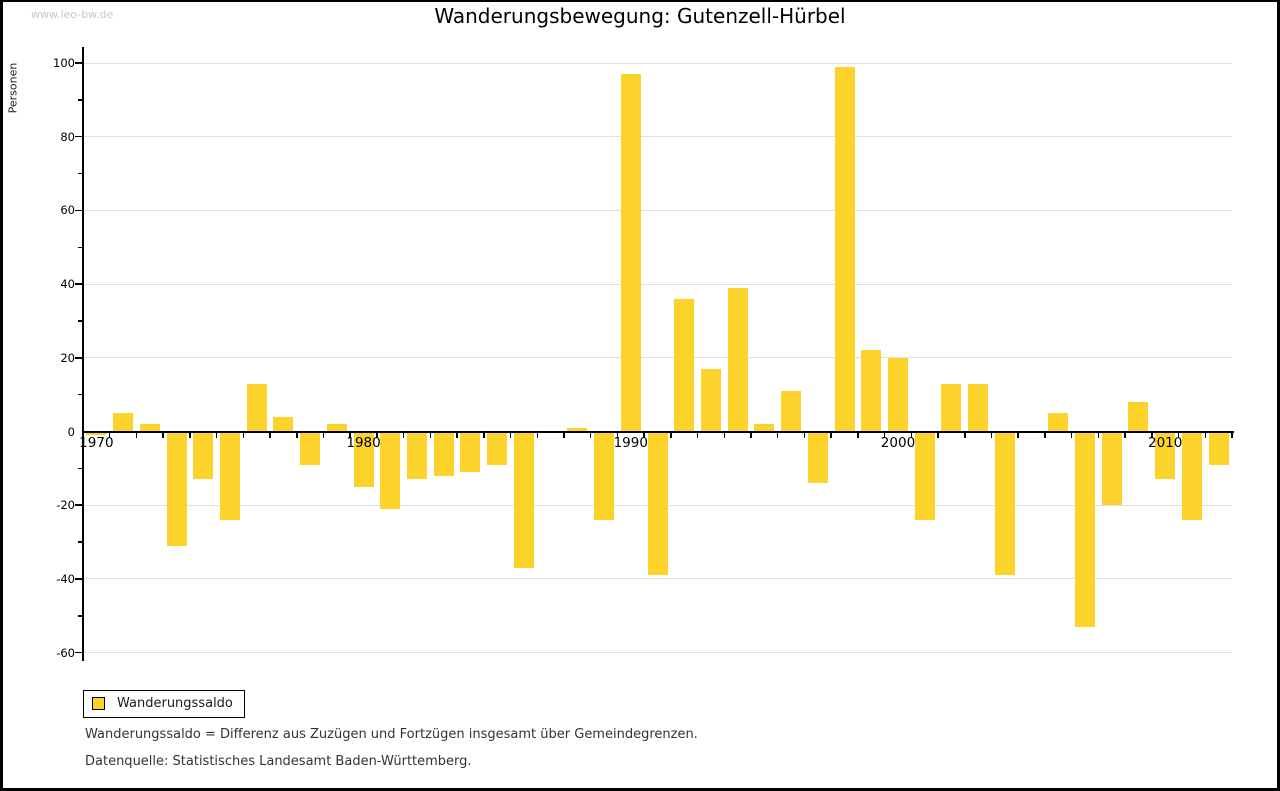 This screenshot has width=1280, height=791. Describe the element at coordinates (78, 505) in the screenshot. I see `y-tick--20` at that location.